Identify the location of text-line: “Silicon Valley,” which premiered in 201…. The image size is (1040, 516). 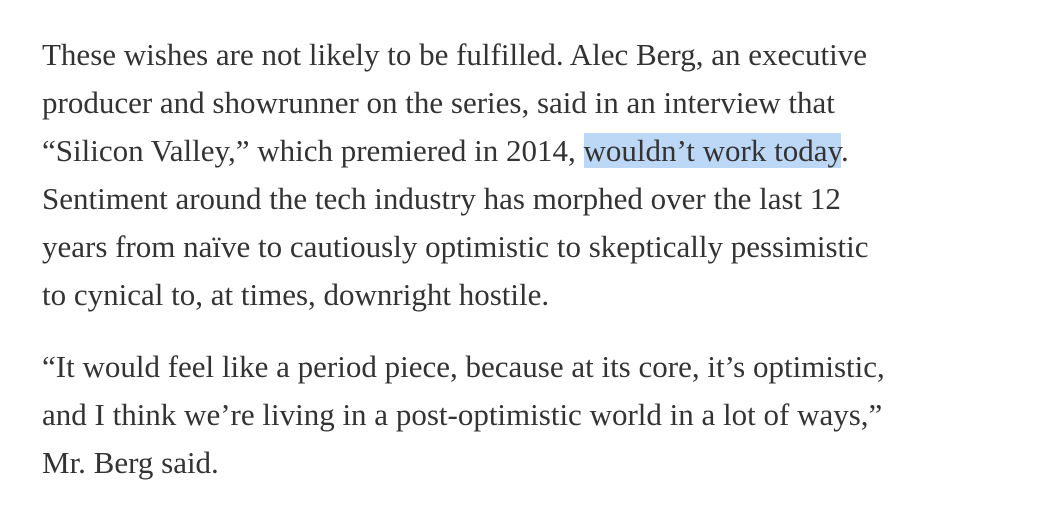
(537, 151).